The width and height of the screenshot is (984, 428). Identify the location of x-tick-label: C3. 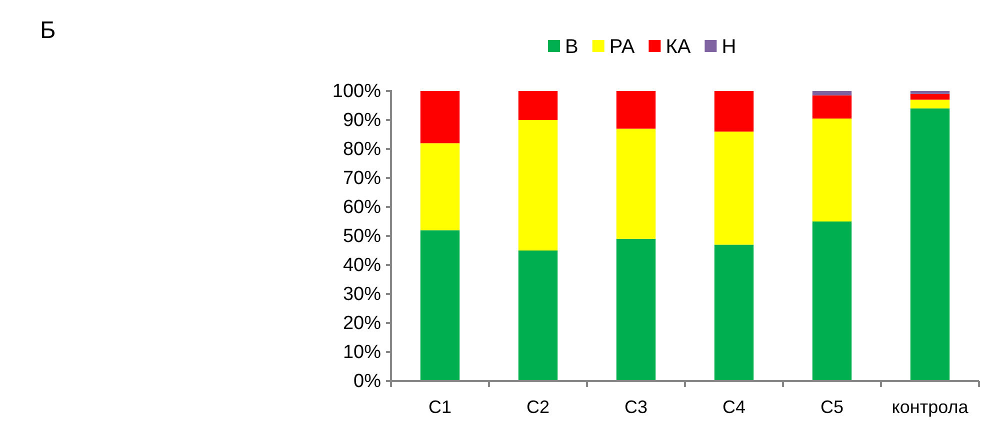
(636, 406).